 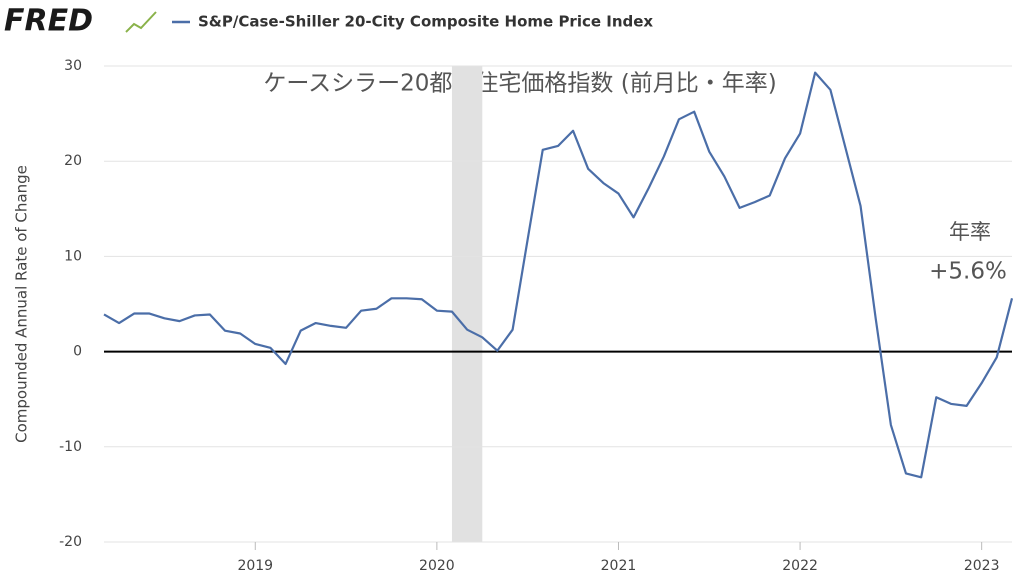 What do you see at coordinates (982, 566) in the screenshot?
I see `x-tick-label: 2023` at bounding box center [982, 566].